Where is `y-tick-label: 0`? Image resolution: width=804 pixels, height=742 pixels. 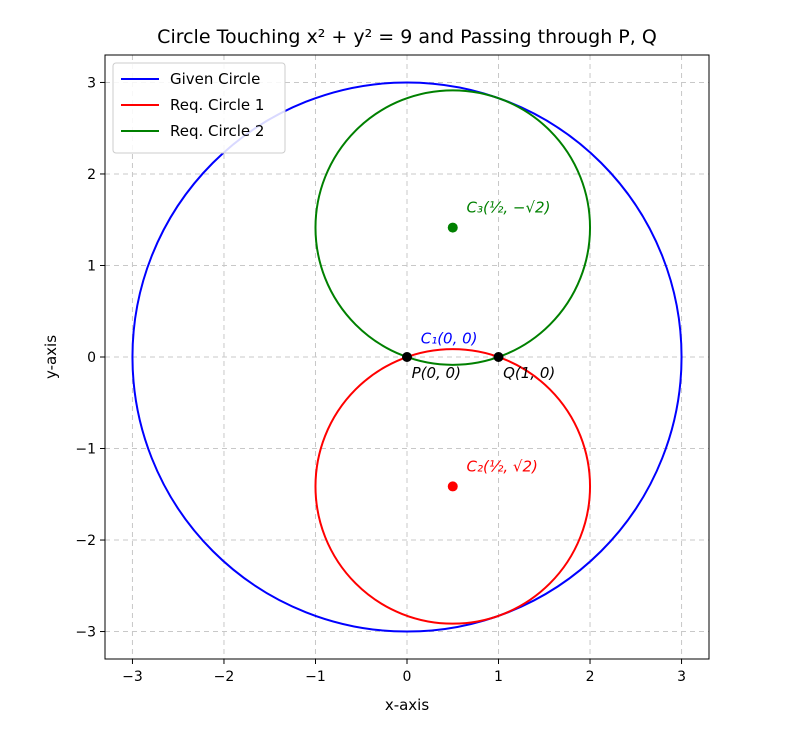 y-tick-label: 0 is located at coordinates (91, 358).